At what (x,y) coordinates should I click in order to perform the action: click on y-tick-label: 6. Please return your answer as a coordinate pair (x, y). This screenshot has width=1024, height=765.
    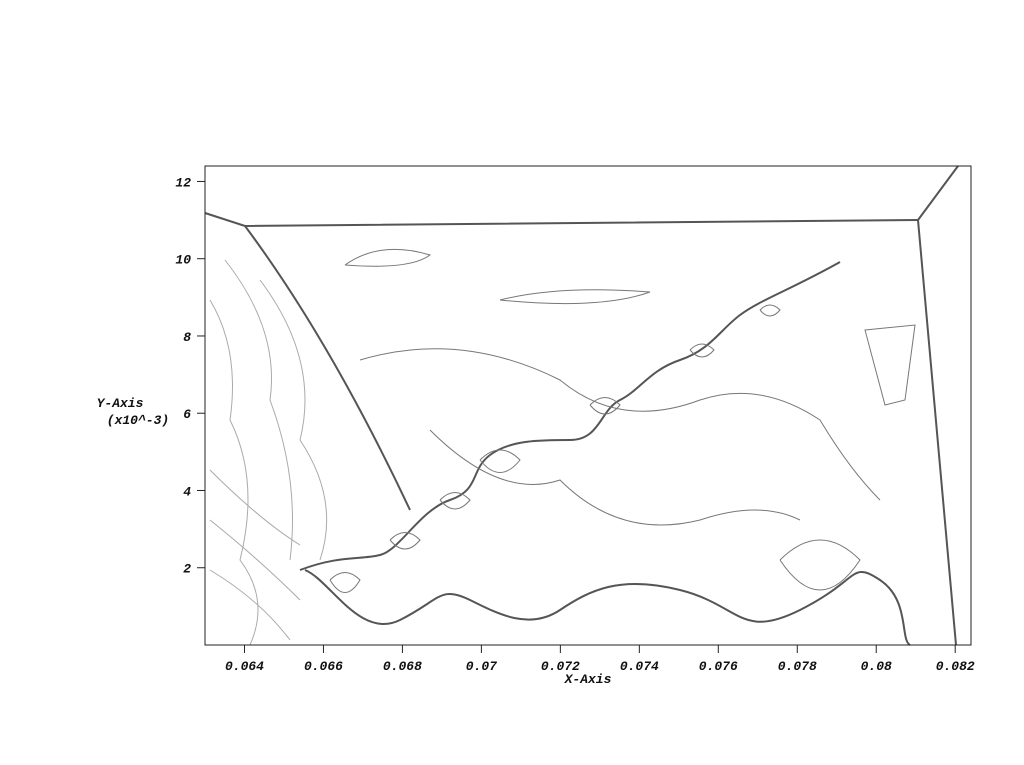
    Looking at the image, I should click on (187, 414).